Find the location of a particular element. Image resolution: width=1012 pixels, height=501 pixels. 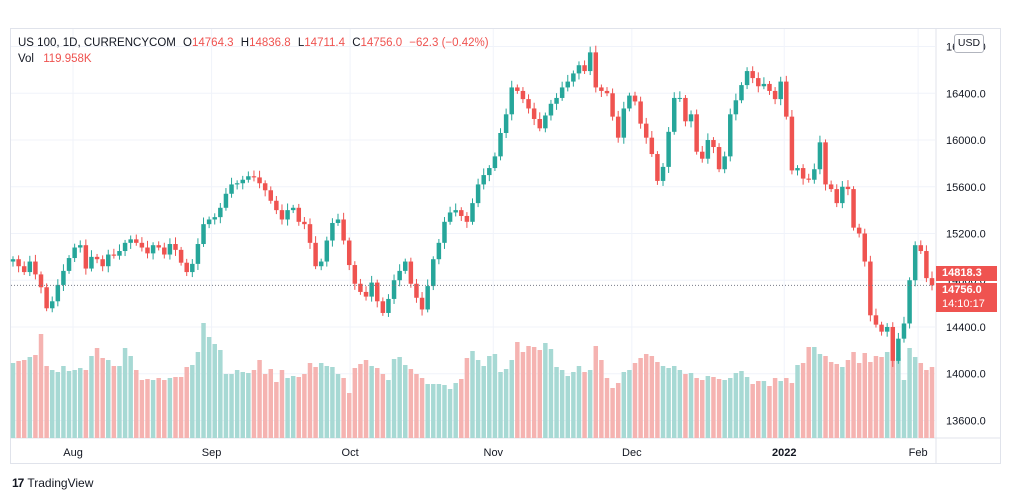

currency-button: USD is located at coordinates (969, 43).